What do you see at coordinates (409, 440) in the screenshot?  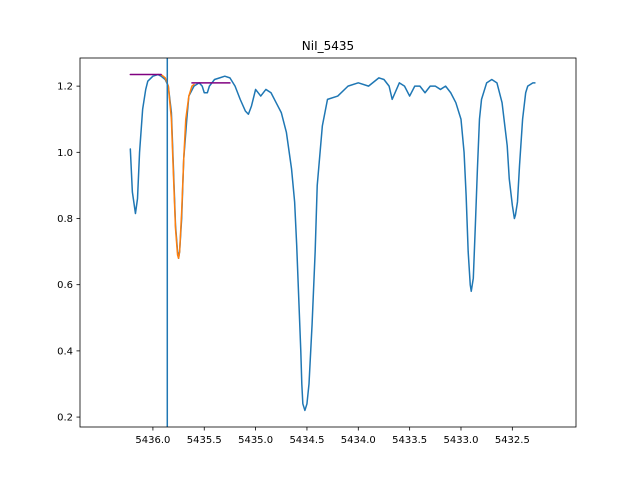 I see `x-tick-label: 5433.5` at bounding box center [409, 440].